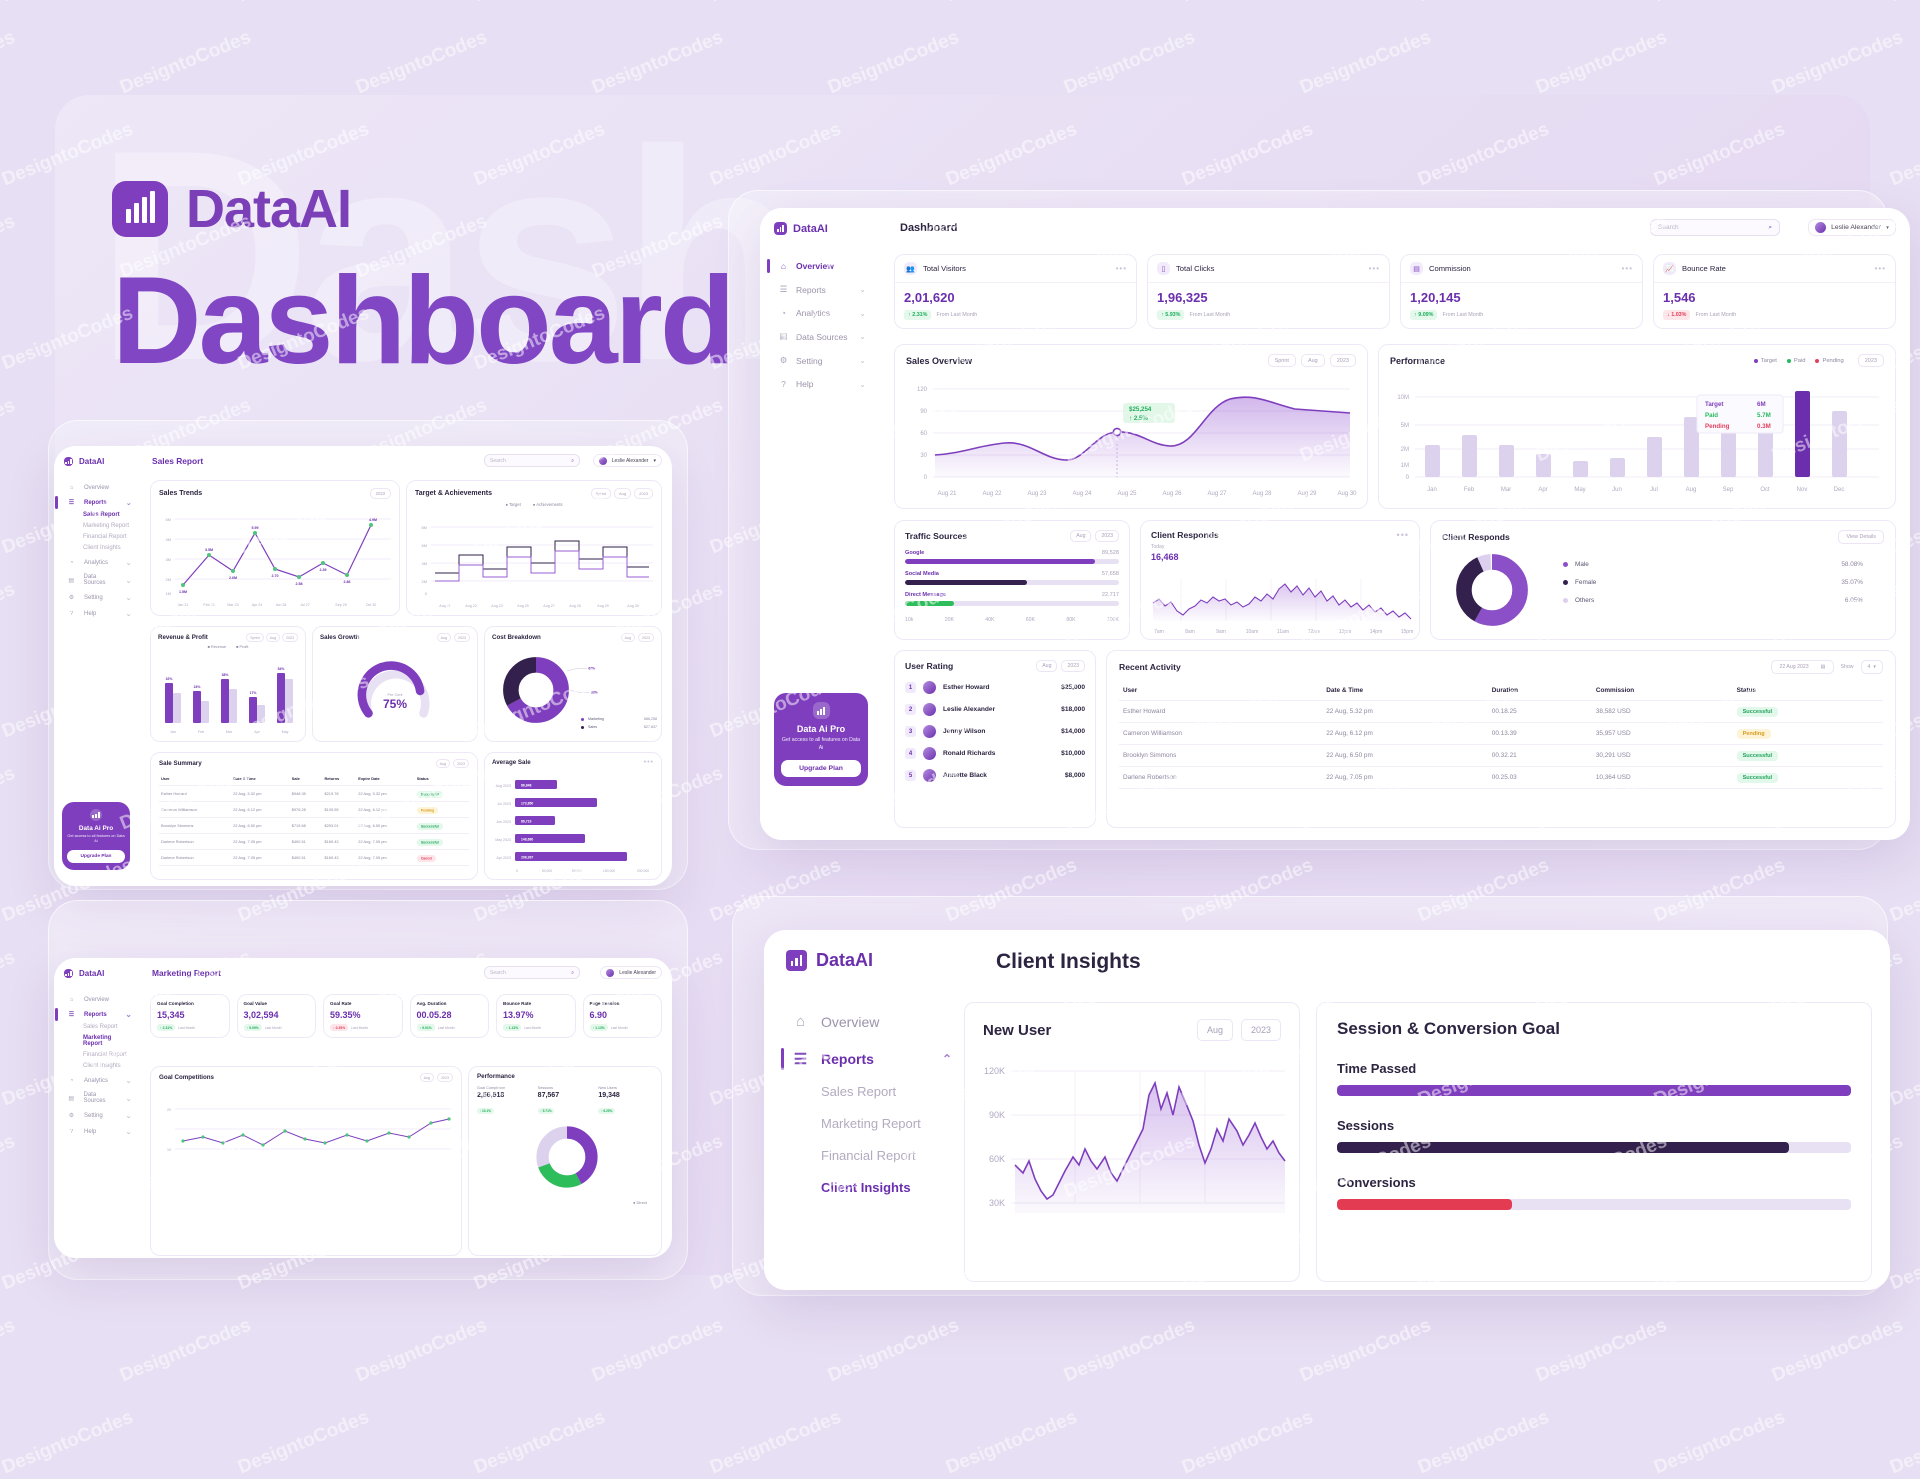 This screenshot has width=1920, height=1479. Describe the element at coordinates (631, 972) in the screenshot. I see `user-menu: Leslie Alexander` at that location.